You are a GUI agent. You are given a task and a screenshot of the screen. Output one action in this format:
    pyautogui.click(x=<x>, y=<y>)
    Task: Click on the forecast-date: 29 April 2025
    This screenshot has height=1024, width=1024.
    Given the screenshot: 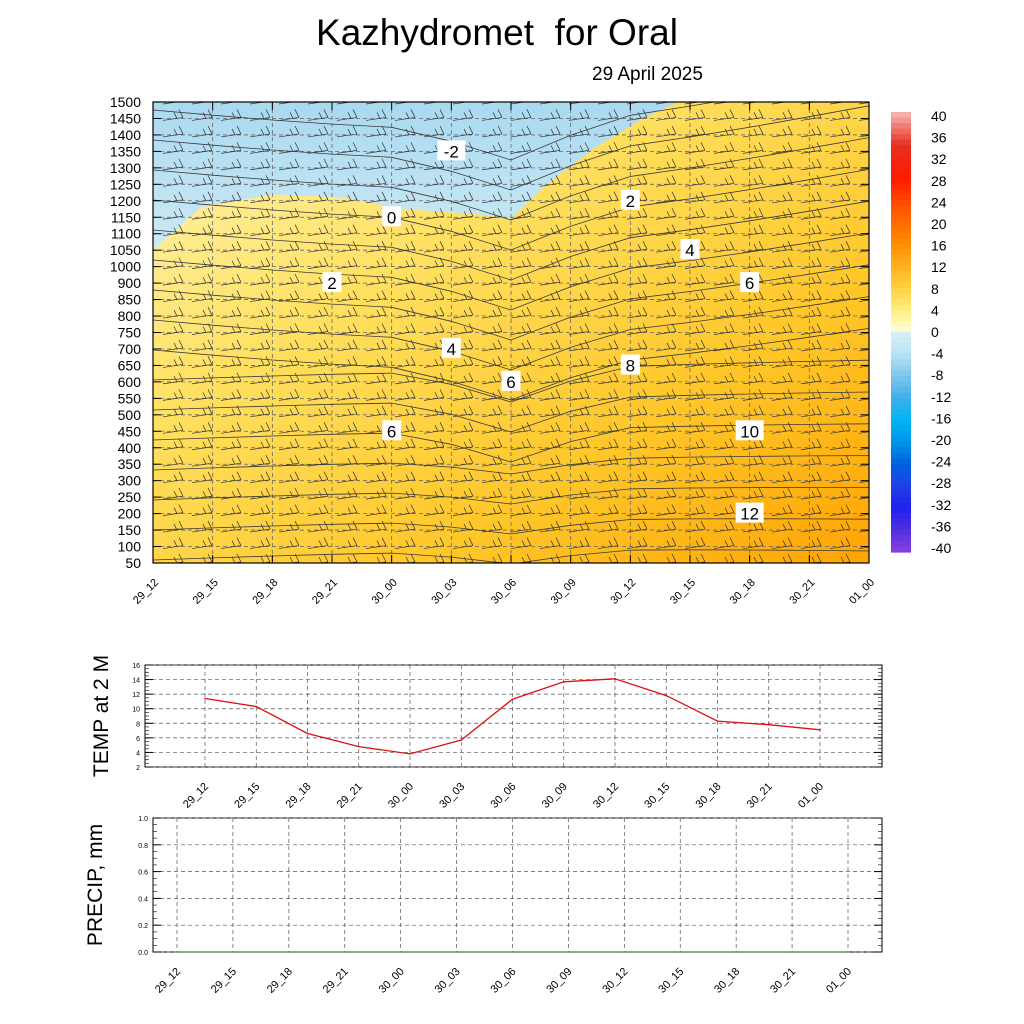 What is the action you would take?
    pyautogui.click(x=647, y=74)
    